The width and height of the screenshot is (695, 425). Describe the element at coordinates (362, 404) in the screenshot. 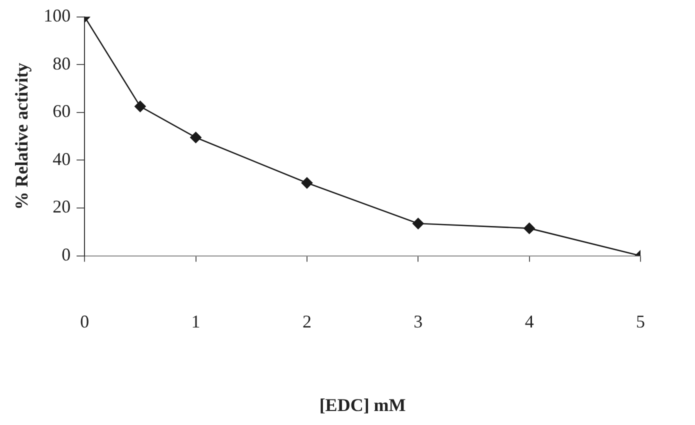

I see `x-axis-title: [EDC] mM` at that location.